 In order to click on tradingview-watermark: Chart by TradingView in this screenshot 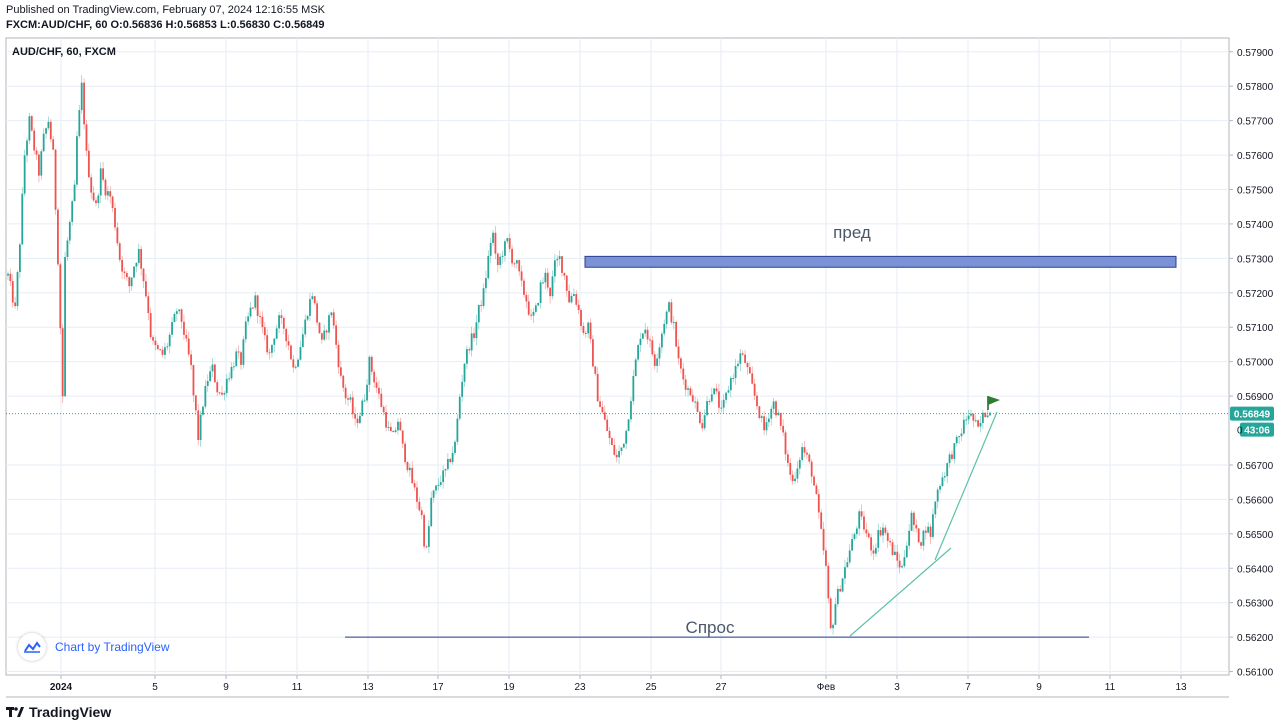, I will do `click(94, 647)`.